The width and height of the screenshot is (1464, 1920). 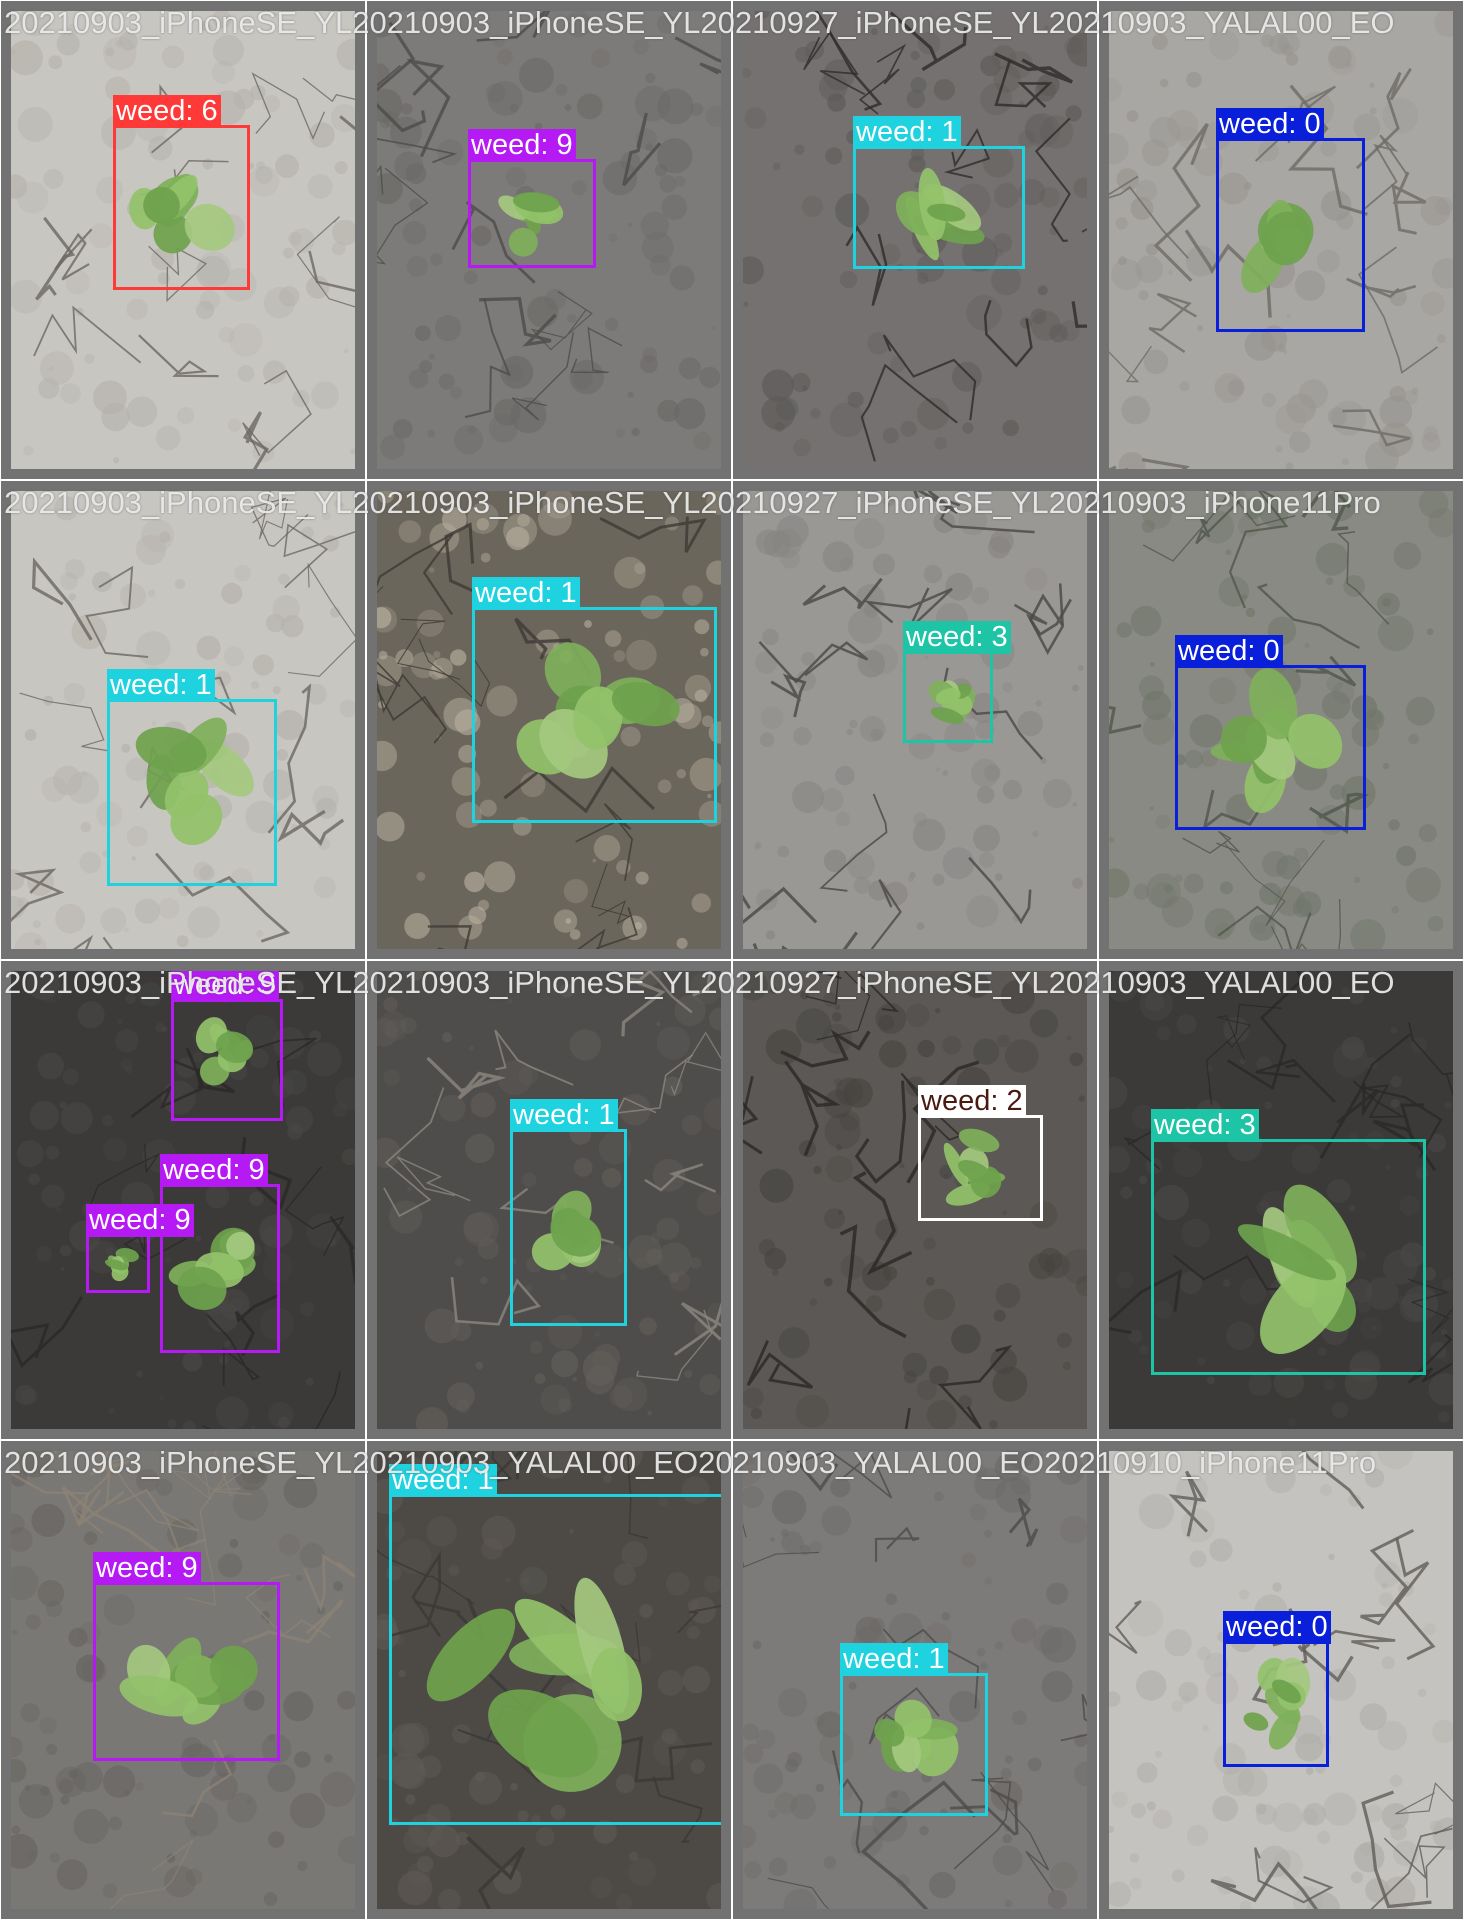 I want to click on field-photo: weed: 9 weed: 9 weed: 9, so click(x=183, y=1200).